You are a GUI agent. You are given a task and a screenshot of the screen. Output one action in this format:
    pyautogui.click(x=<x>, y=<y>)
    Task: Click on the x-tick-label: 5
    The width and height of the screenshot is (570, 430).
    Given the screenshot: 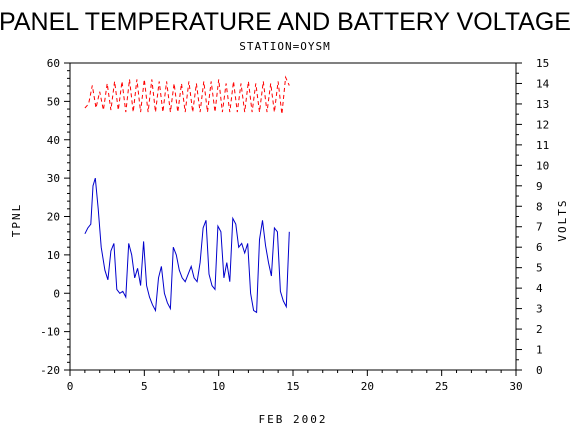 What is the action you would take?
    pyautogui.click(x=144, y=386)
    